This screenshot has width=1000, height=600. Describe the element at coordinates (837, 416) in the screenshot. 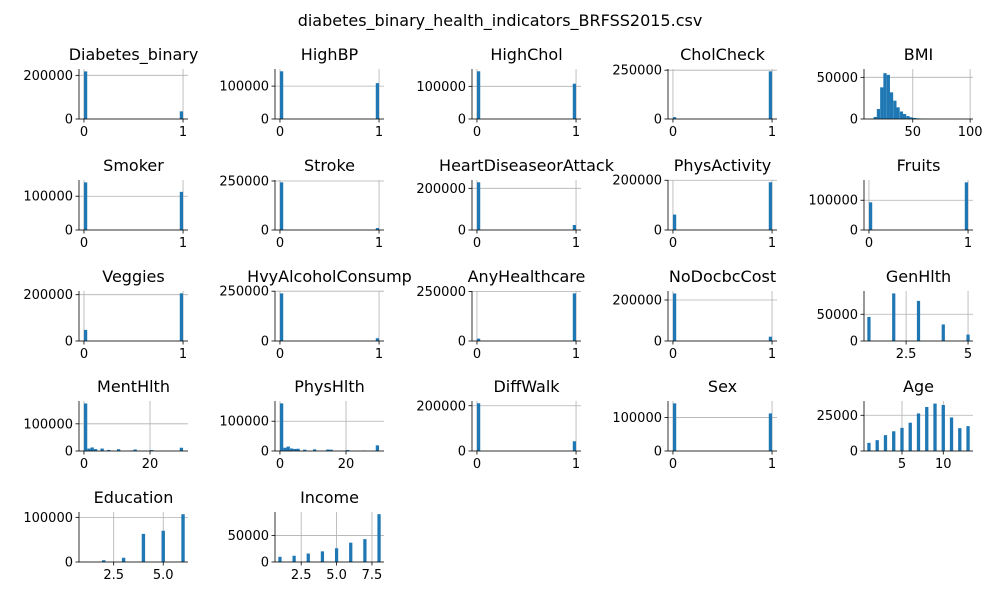

I see `y-tick-label: 25000` at that location.